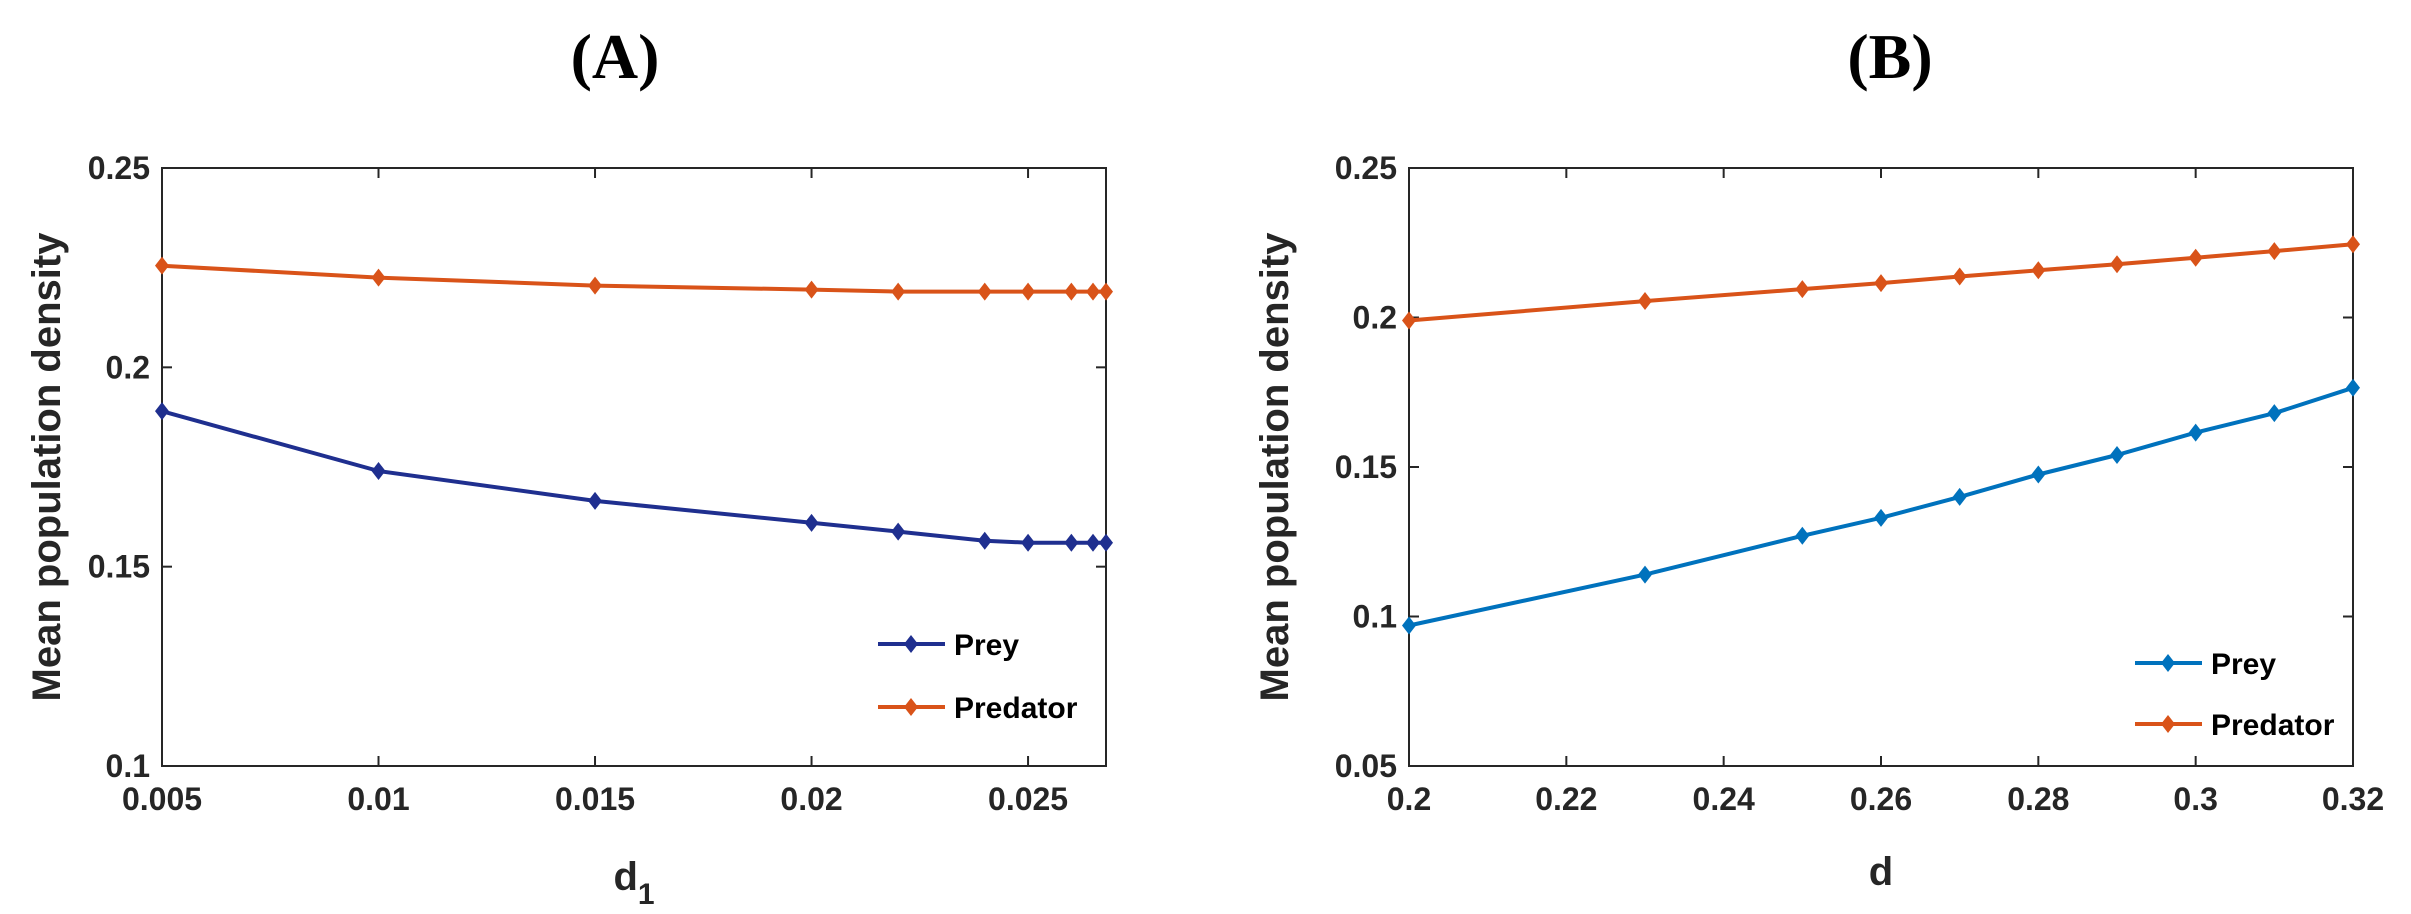 The height and width of the screenshot is (914, 2411). What do you see at coordinates (2235, 695) in the screenshot?
I see `panel-b-legend: Prey Predator` at bounding box center [2235, 695].